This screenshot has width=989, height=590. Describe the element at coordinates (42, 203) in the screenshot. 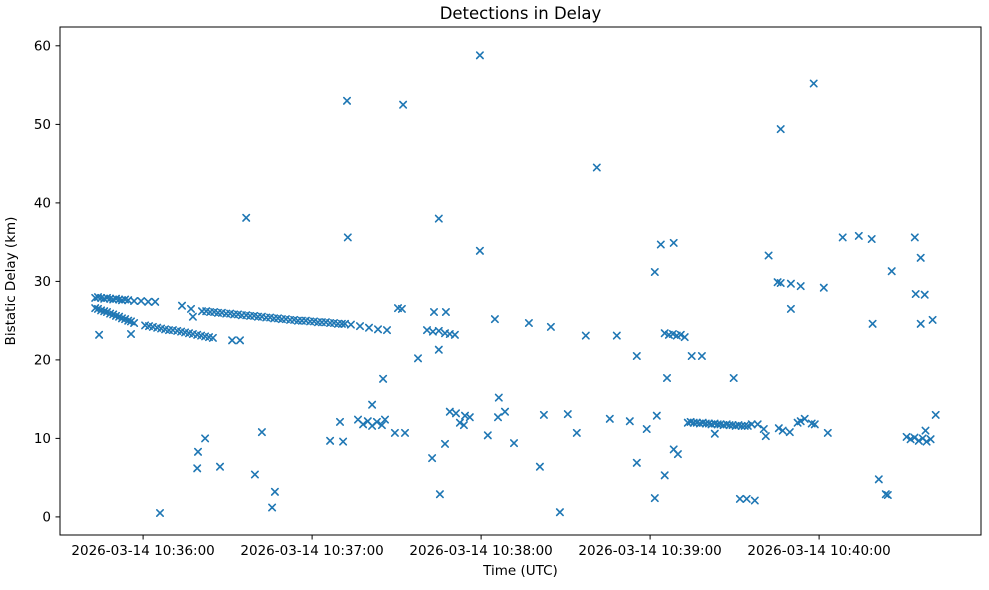

I see `y-tick-label: 40` at that location.